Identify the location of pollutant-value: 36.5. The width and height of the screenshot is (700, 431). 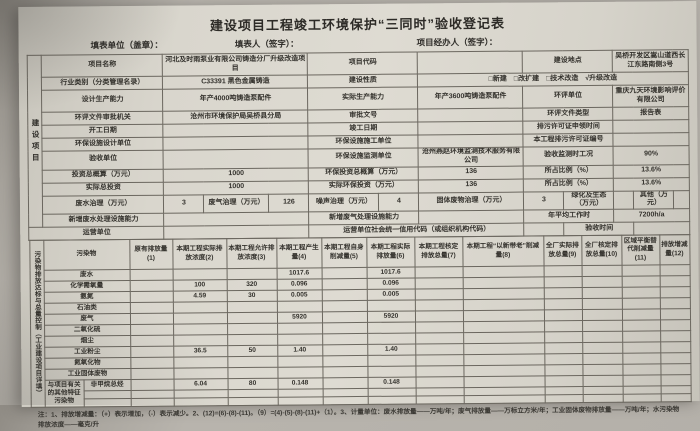
(200, 351).